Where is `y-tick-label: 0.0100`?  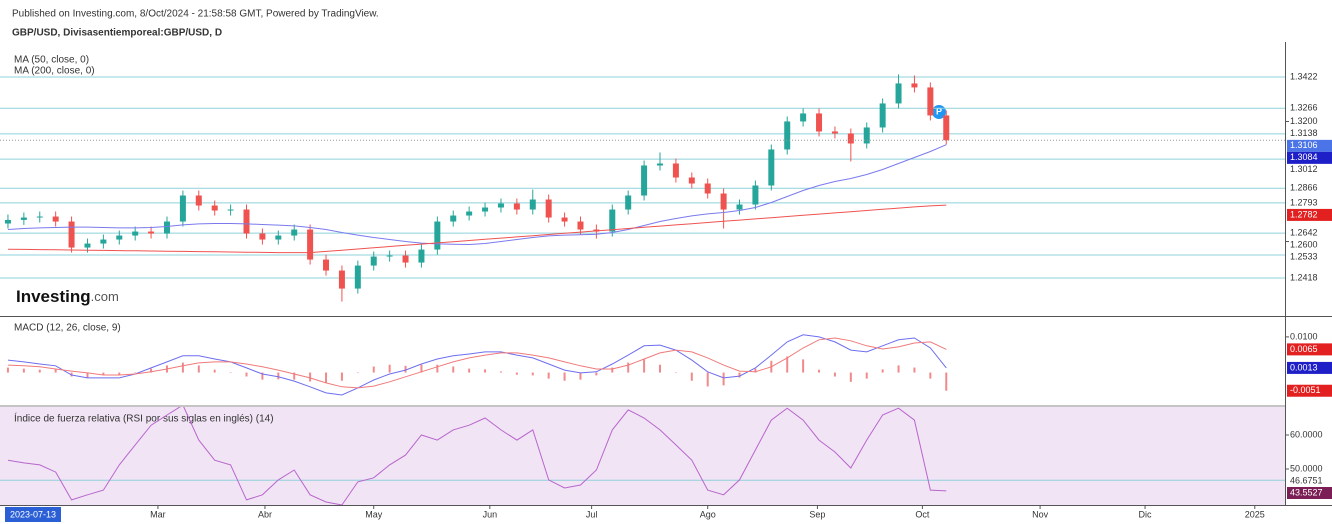 y-tick-label: 0.0100 is located at coordinates (1304, 336).